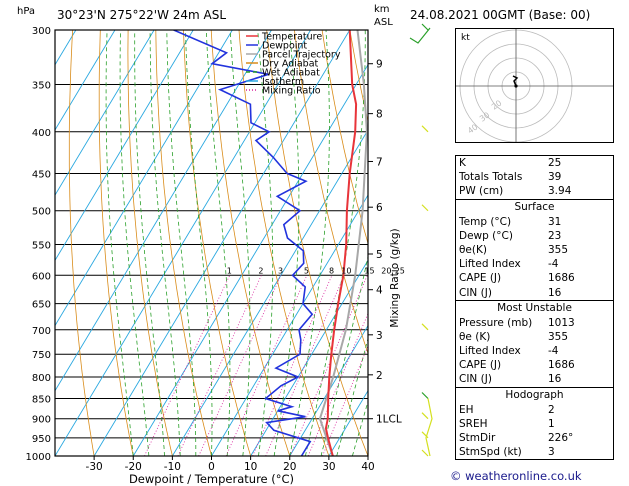  What do you see at coordinates (420, 35) in the screenshot?
I see `wind-barb-top` at bounding box center [420, 35].